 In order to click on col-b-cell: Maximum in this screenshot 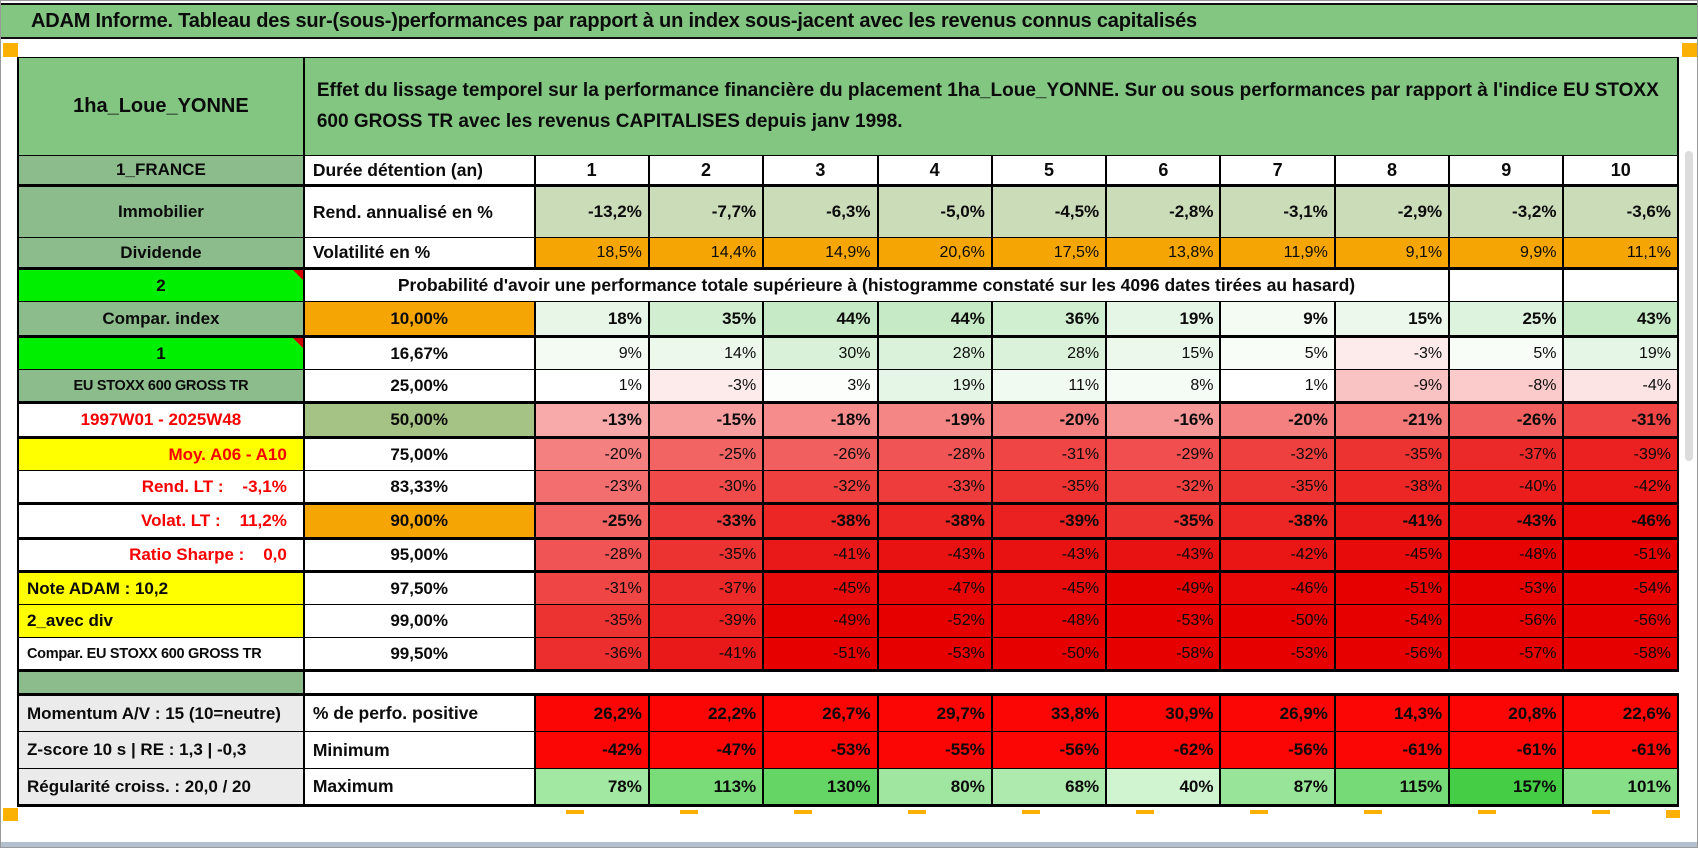, I will do `click(419, 787)`.